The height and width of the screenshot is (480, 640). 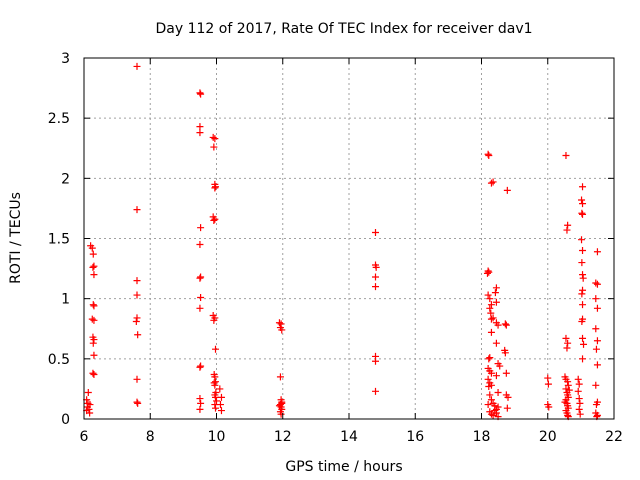 What do you see at coordinates (415, 437) in the screenshot?
I see `x-tick-label: 16` at bounding box center [415, 437].